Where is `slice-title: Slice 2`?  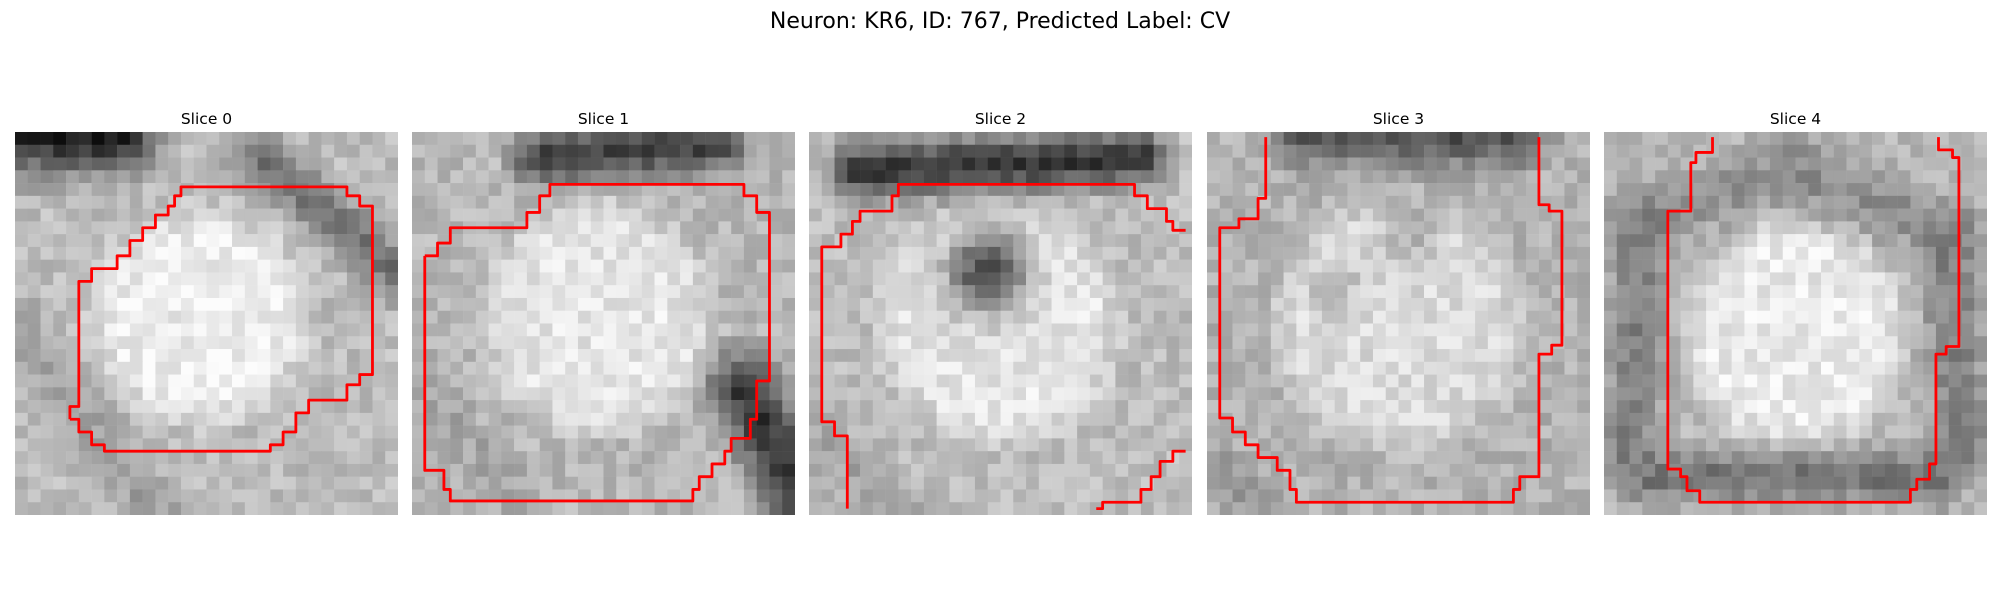 slice-title: Slice 2 is located at coordinates (1000, 119).